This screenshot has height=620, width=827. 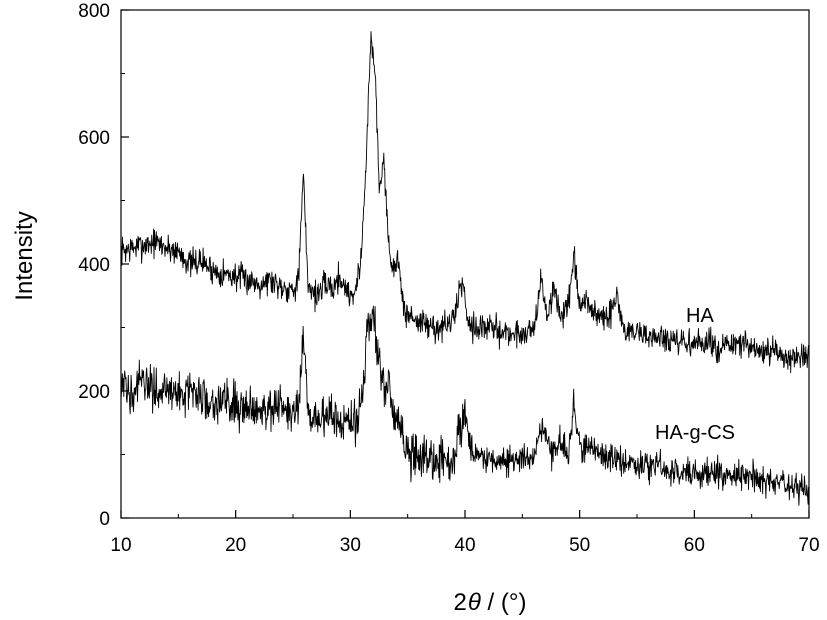 What do you see at coordinates (700, 316) in the screenshot?
I see `series-label-ha: HA` at bounding box center [700, 316].